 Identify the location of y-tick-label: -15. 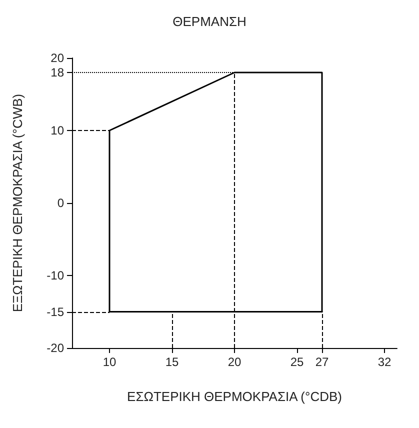
(55, 311).